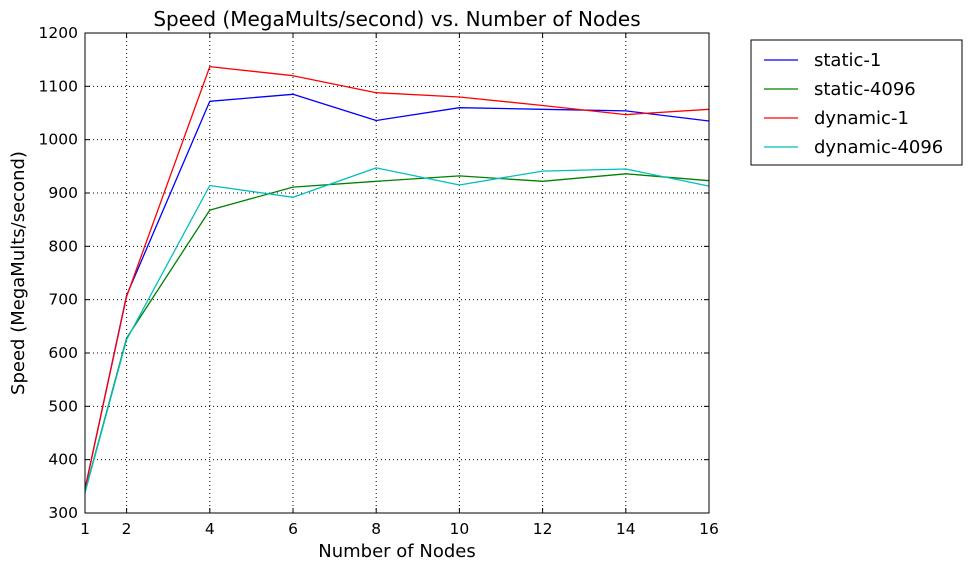  What do you see at coordinates (626, 529) in the screenshot?
I see `x-tick-label: 14` at bounding box center [626, 529].